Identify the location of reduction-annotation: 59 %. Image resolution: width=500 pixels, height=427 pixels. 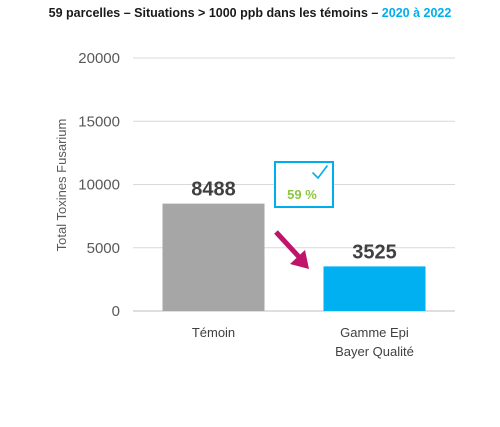
(304, 215).